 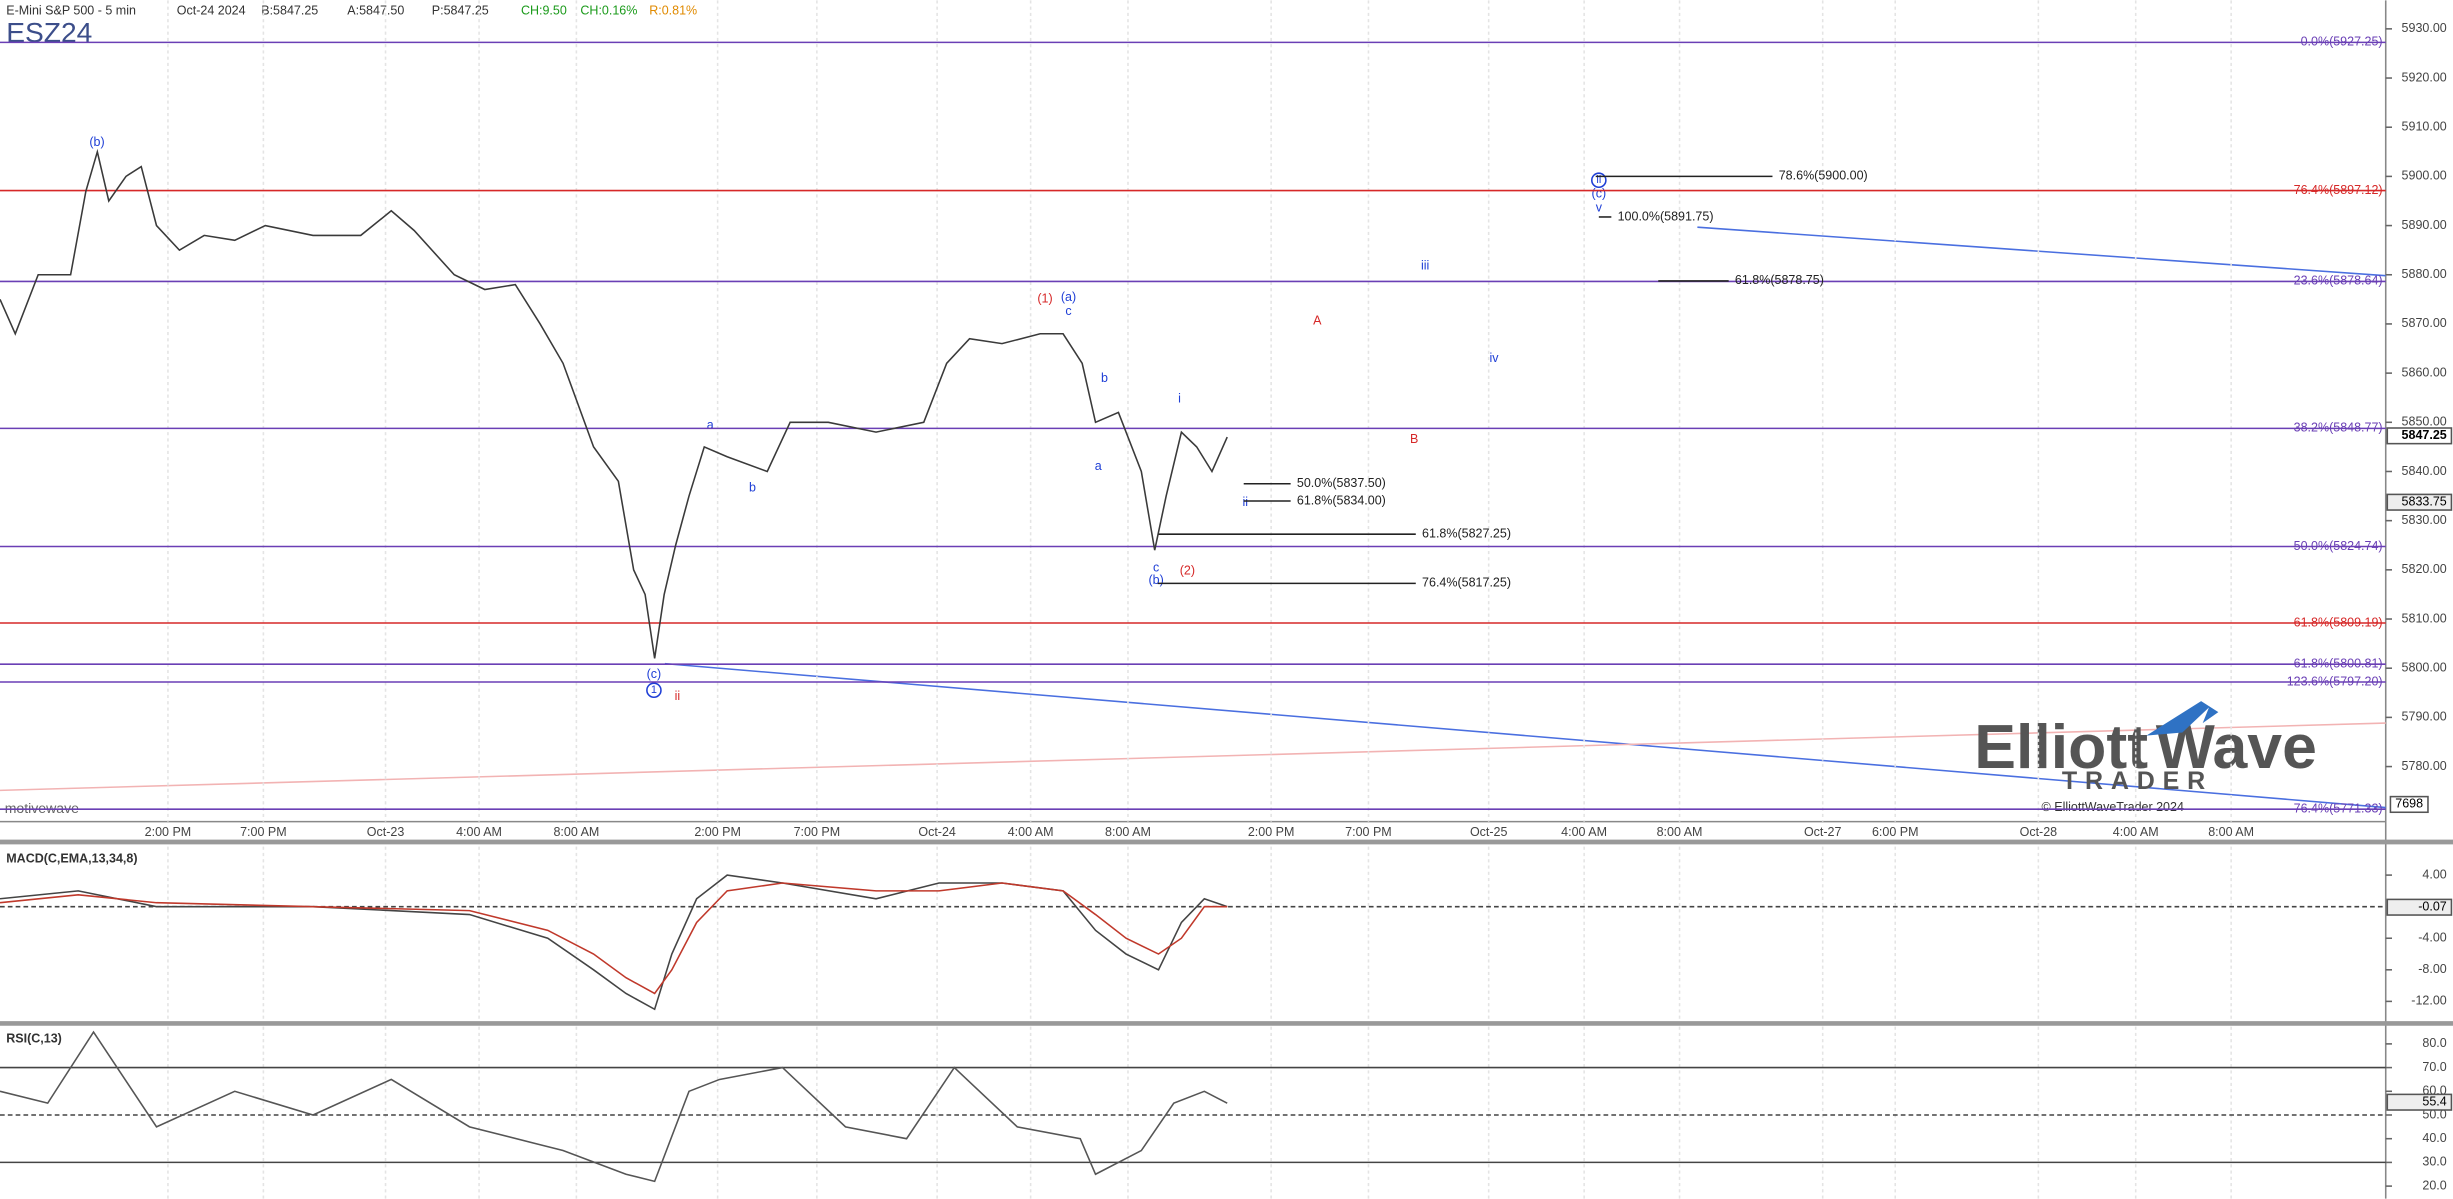 I want to click on y-tick-label: 5860.00, so click(x=2424, y=372).